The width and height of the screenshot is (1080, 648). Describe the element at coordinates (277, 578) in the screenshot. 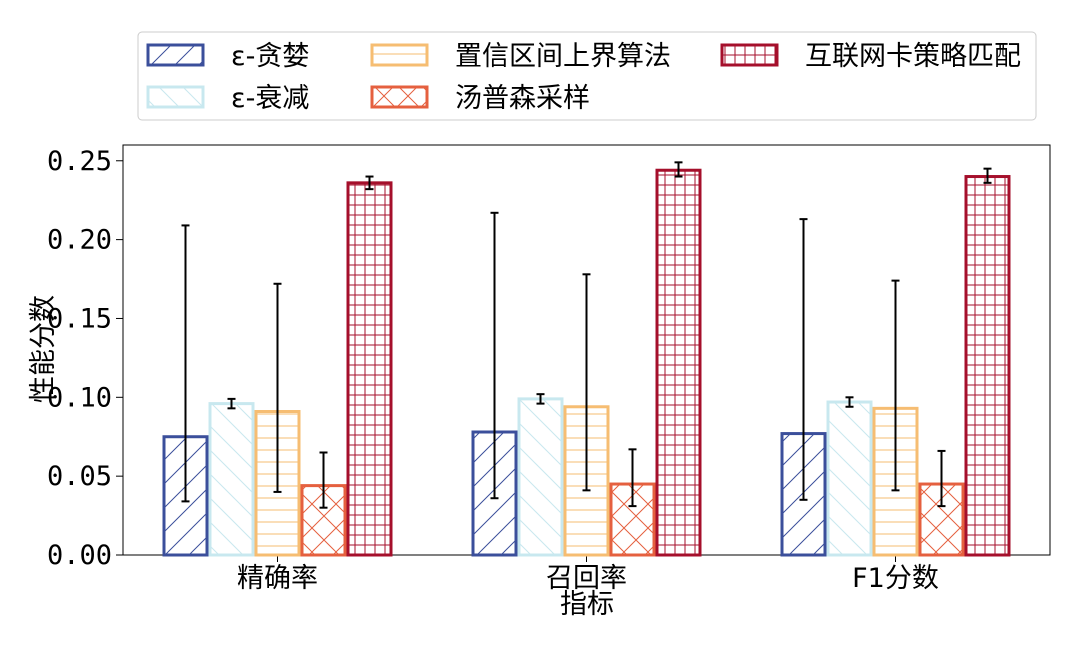

I see `x-tick-label: 精确率` at that location.